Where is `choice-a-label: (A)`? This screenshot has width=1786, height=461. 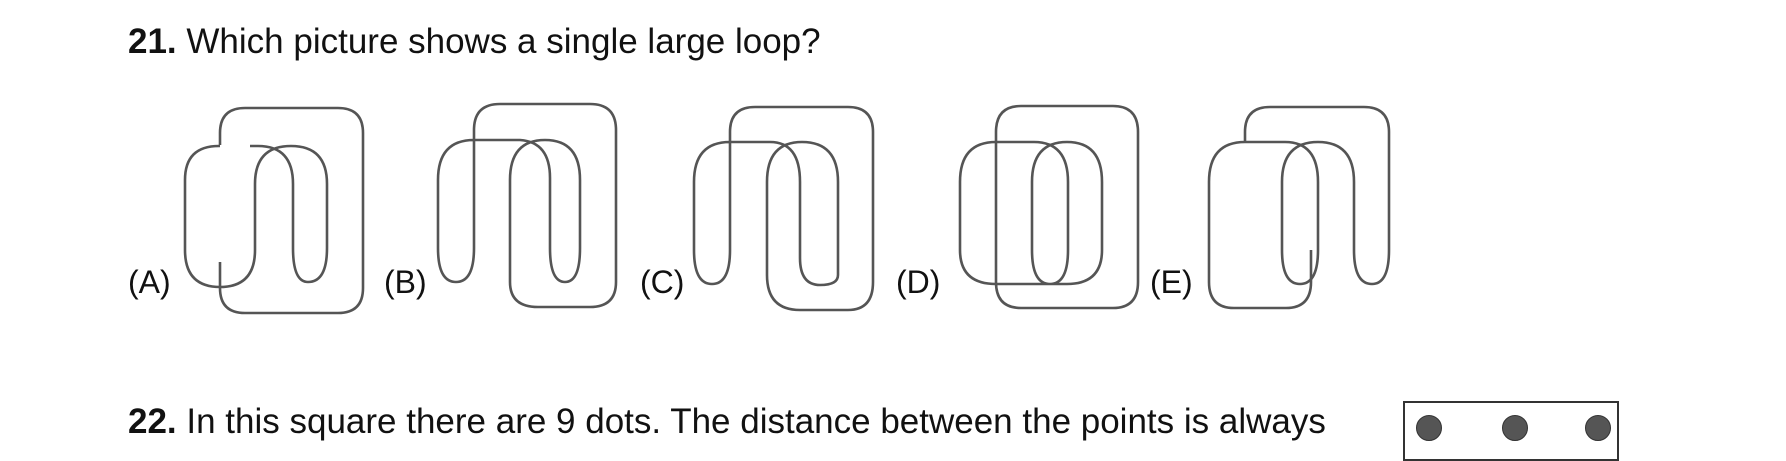 choice-a-label: (A) is located at coordinates (149, 282).